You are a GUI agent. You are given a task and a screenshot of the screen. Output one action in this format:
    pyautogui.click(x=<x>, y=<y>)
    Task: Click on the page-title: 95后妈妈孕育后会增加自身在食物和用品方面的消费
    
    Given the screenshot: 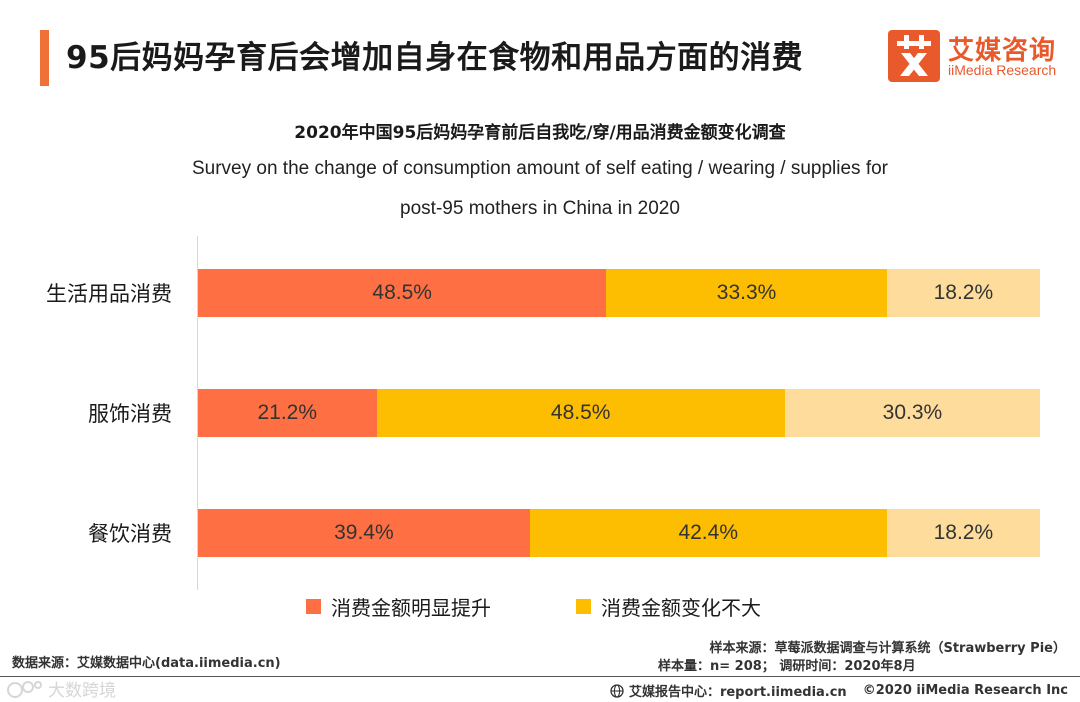 What is the action you would take?
    pyautogui.click(x=435, y=58)
    